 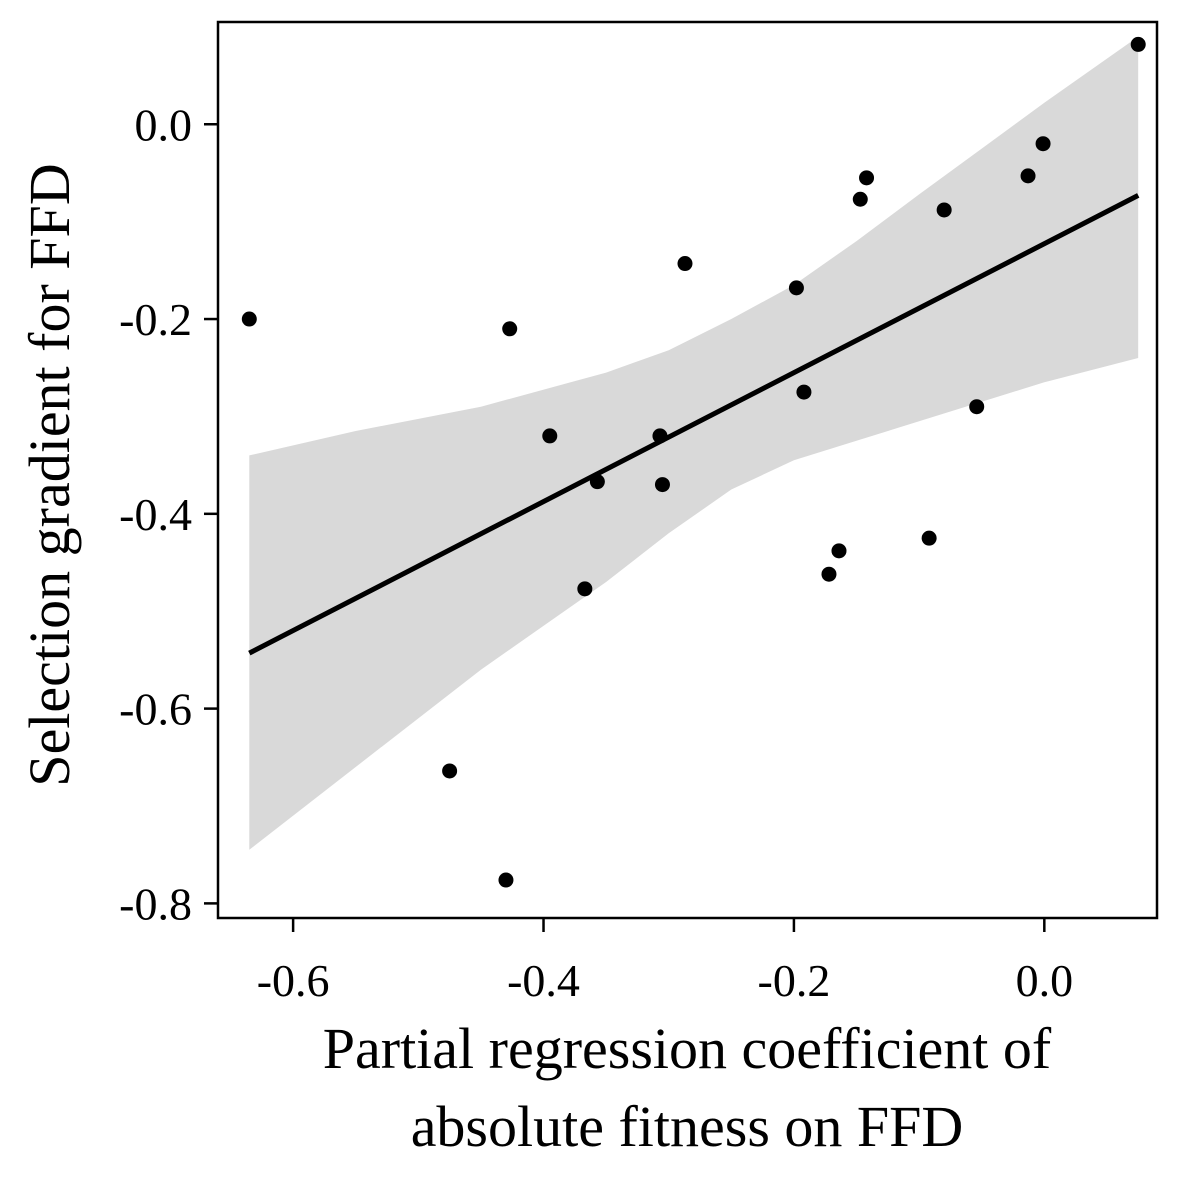 I want to click on y-axis-ticks: 0.0 -0.2 -0.4 -0.6 -0.8, so click(x=168, y=514).